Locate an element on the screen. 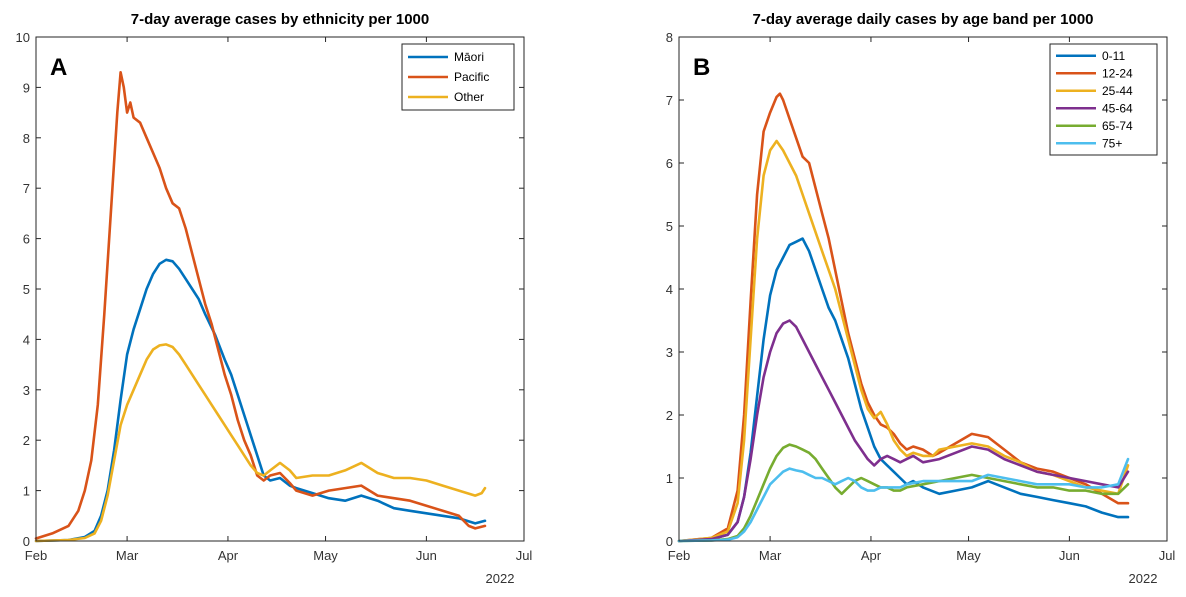  legend-label: 0-11 is located at coordinates (1113, 56).